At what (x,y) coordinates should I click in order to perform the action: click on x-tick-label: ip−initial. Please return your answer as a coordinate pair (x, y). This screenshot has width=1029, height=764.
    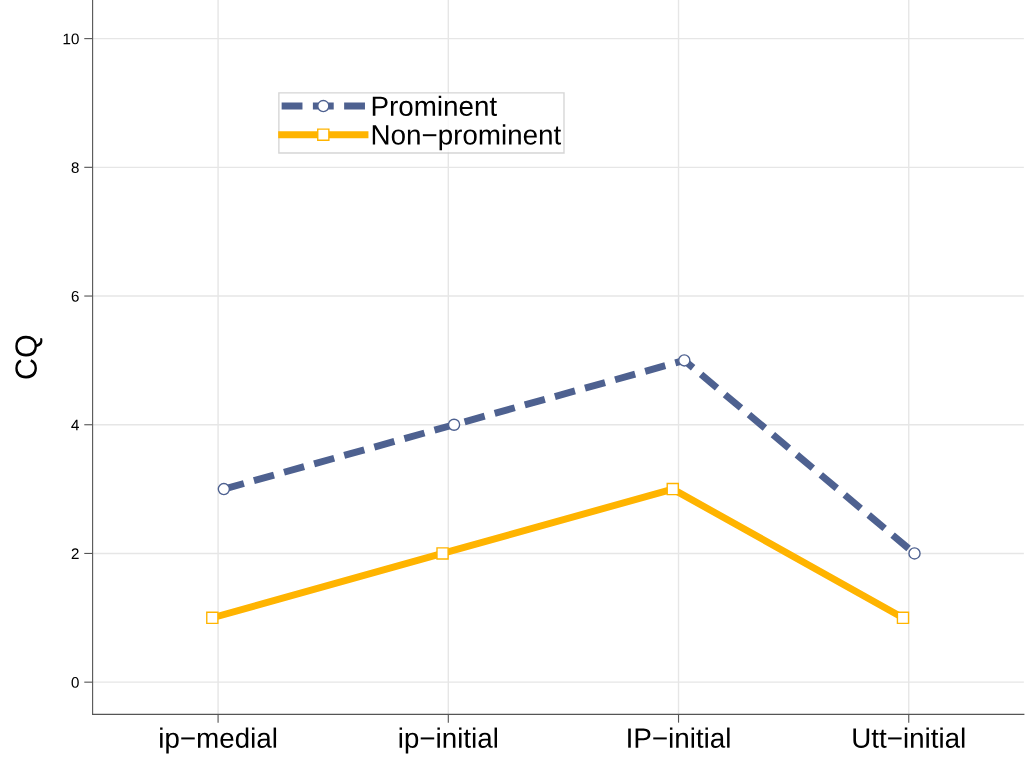
    Looking at the image, I should click on (448, 740).